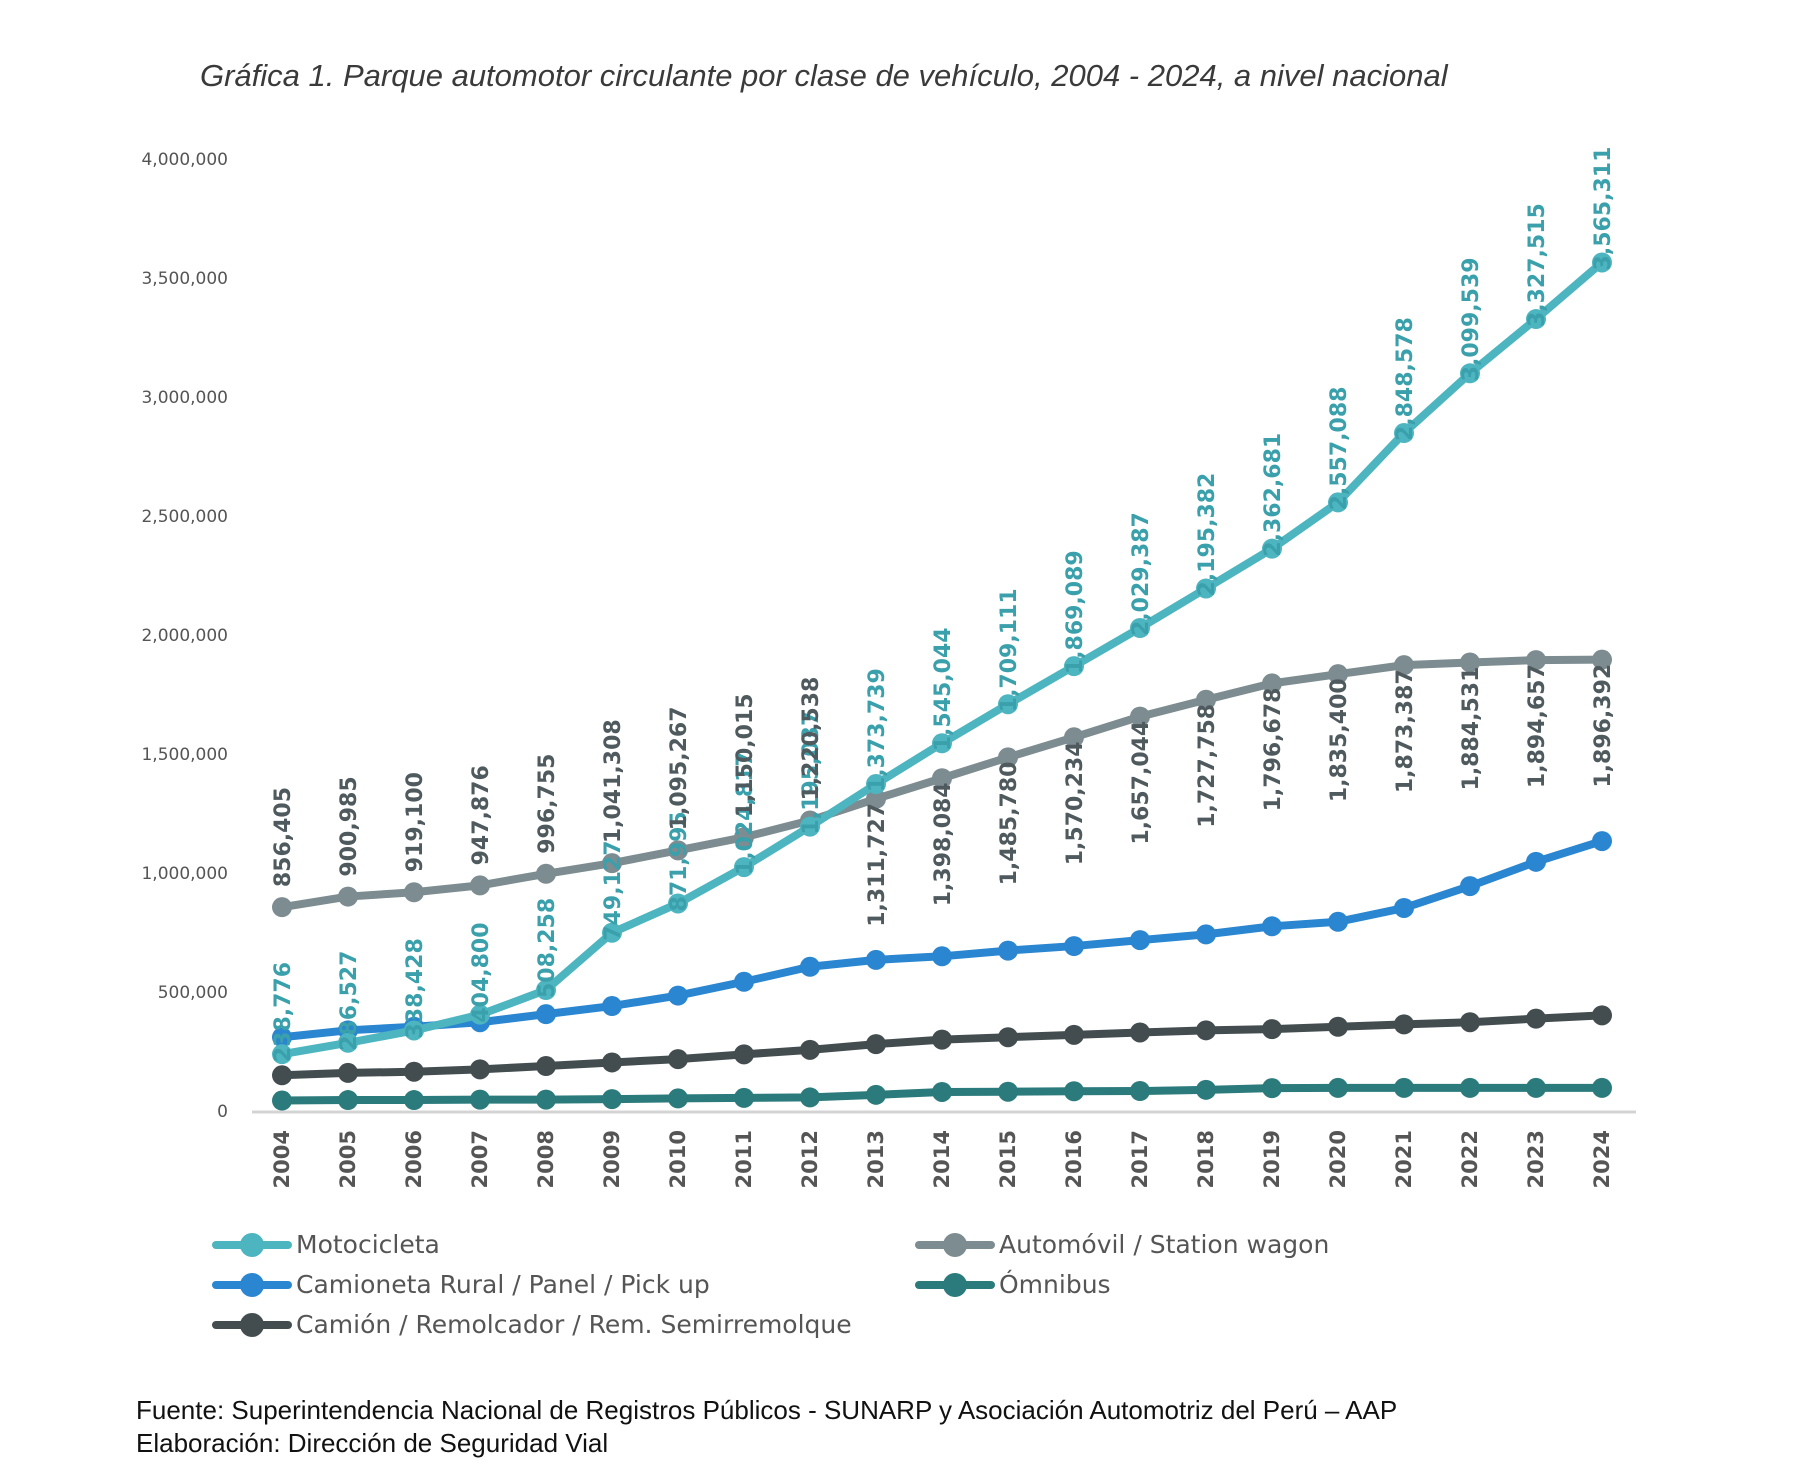 This screenshot has width=1800, height=1476. What do you see at coordinates (532, 1324) in the screenshot?
I see `legend-item-camion: Camión / Remolcador / Rem. Semirremolque` at bounding box center [532, 1324].